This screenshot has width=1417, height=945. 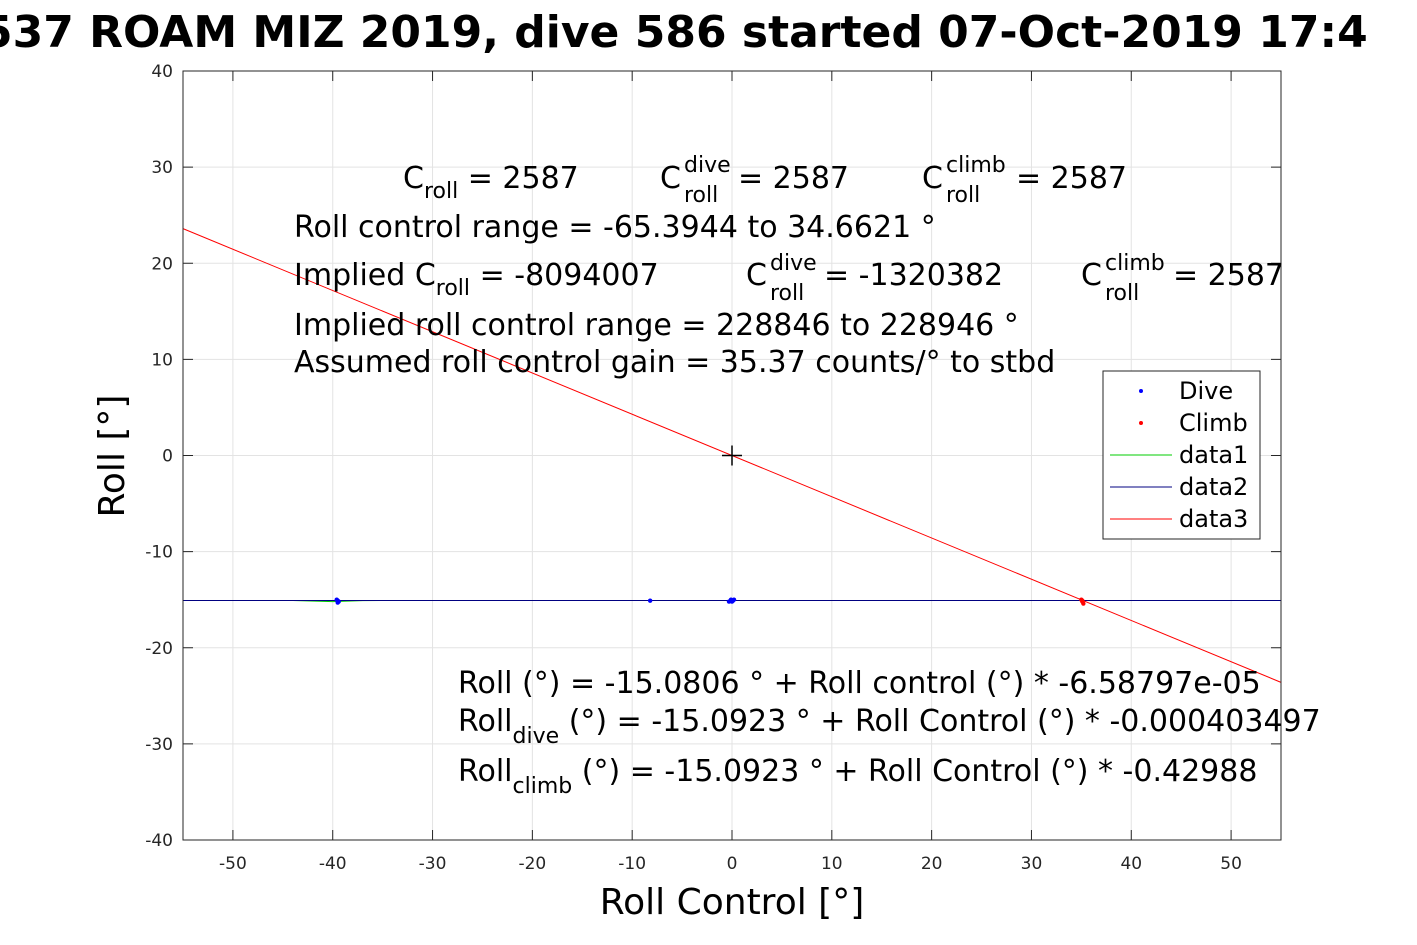 I want to click on y-tick-label: 0, so click(x=167, y=457).